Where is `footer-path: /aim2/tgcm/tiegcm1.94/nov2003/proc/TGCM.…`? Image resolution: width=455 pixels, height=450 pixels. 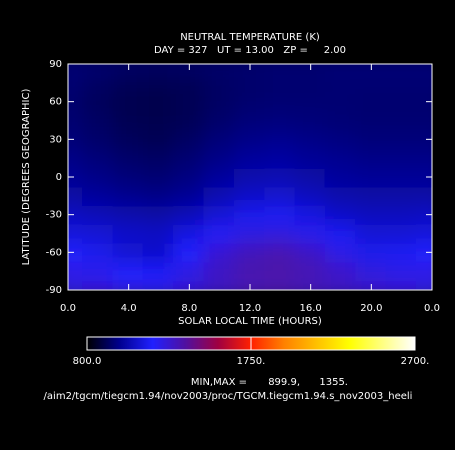
footer-path: /aim2/tgcm/tiegcm1.94/nov2003/proc/TGCM.… is located at coordinates (228, 396).